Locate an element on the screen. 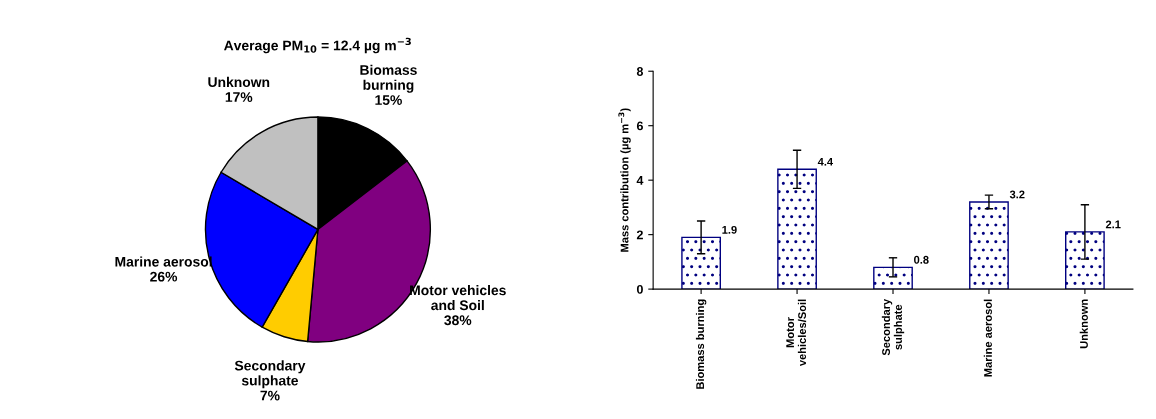 This screenshot has height=419, width=1156. x-tick-label: Motor vehicles/Soil is located at coordinates (796, 333).